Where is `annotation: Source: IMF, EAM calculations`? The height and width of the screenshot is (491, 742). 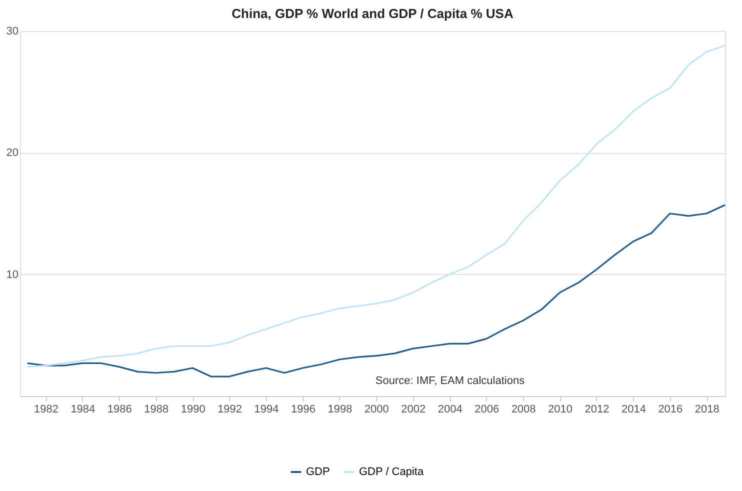 annotation: Source: IMF, EAM calculations is located at coordinates (450, 381).